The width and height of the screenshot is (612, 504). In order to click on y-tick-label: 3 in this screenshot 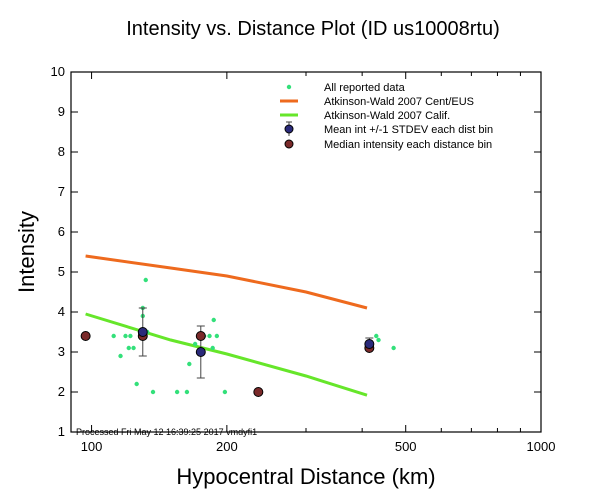, I will do `click(61, 351)`.